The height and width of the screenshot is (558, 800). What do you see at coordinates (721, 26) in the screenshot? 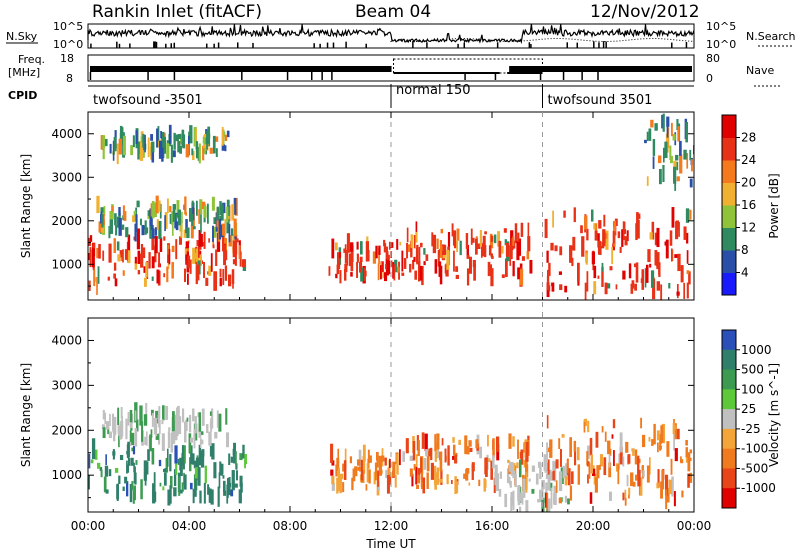
I see `nsearch-tick-top: 10^5` at bounding box center [721, 26].